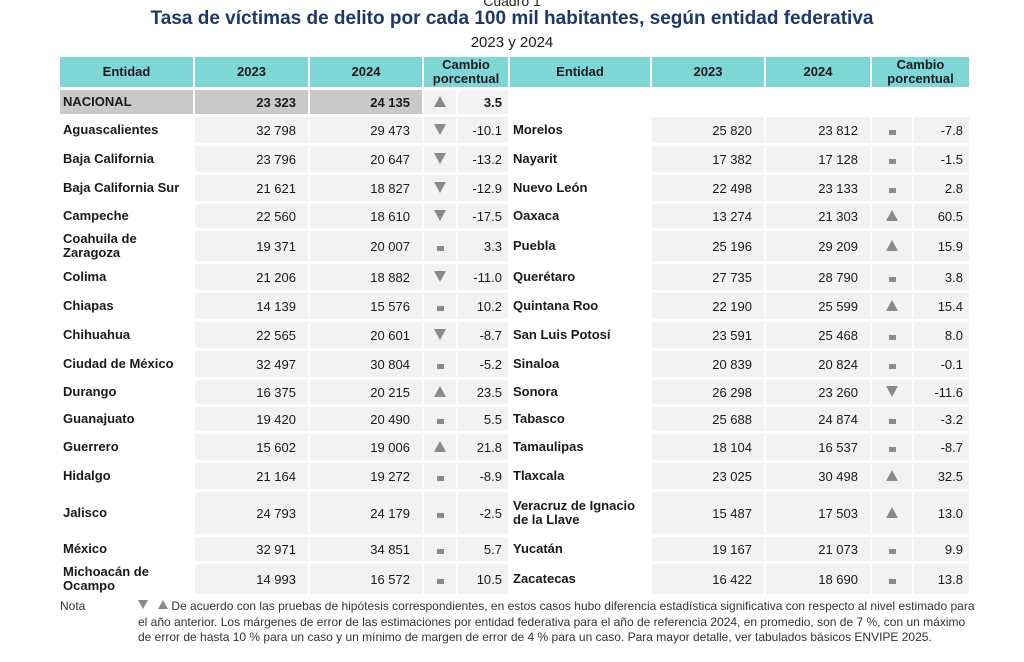 This screenshot has width=1024, height=662. I want to click on percent-change: 32.5, so click(941, 476).